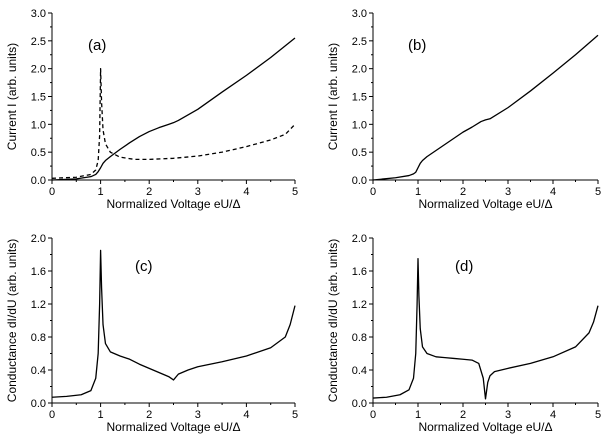 The width and height of the screenshot is (602, 437). I want to click on dashed-curve, so click(173, 123).